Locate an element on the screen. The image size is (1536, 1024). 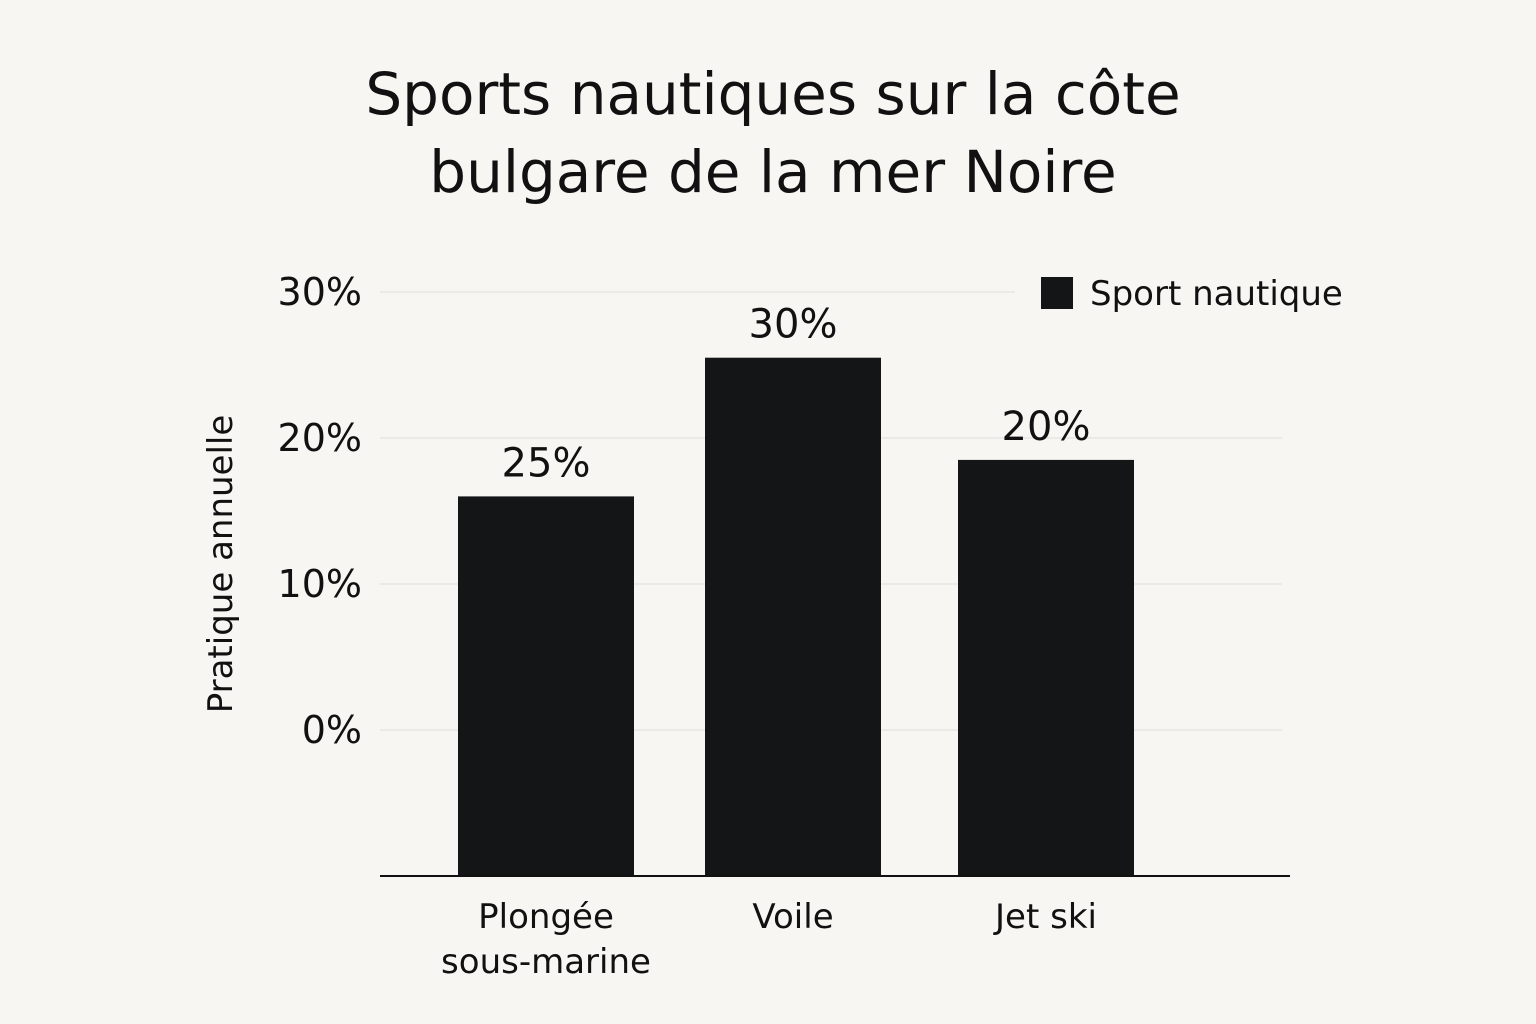
y-axis-label: Pratique annuelle is located at coordinates (221, 564).